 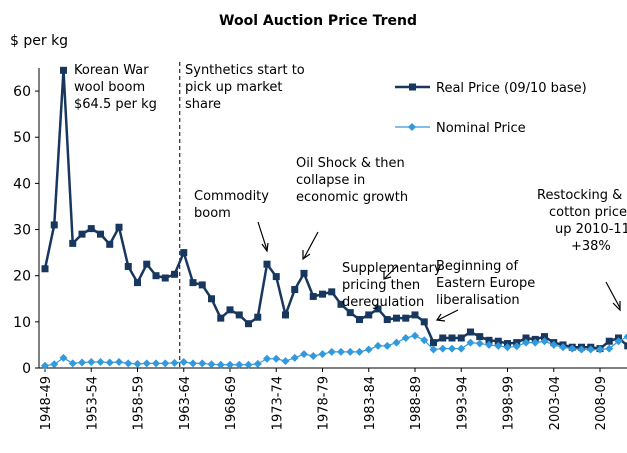 What do you see at coordinates (324, 403) in the screenshot?
I see `x-tick-label: 1978-79` at bounding box center [324, 403].